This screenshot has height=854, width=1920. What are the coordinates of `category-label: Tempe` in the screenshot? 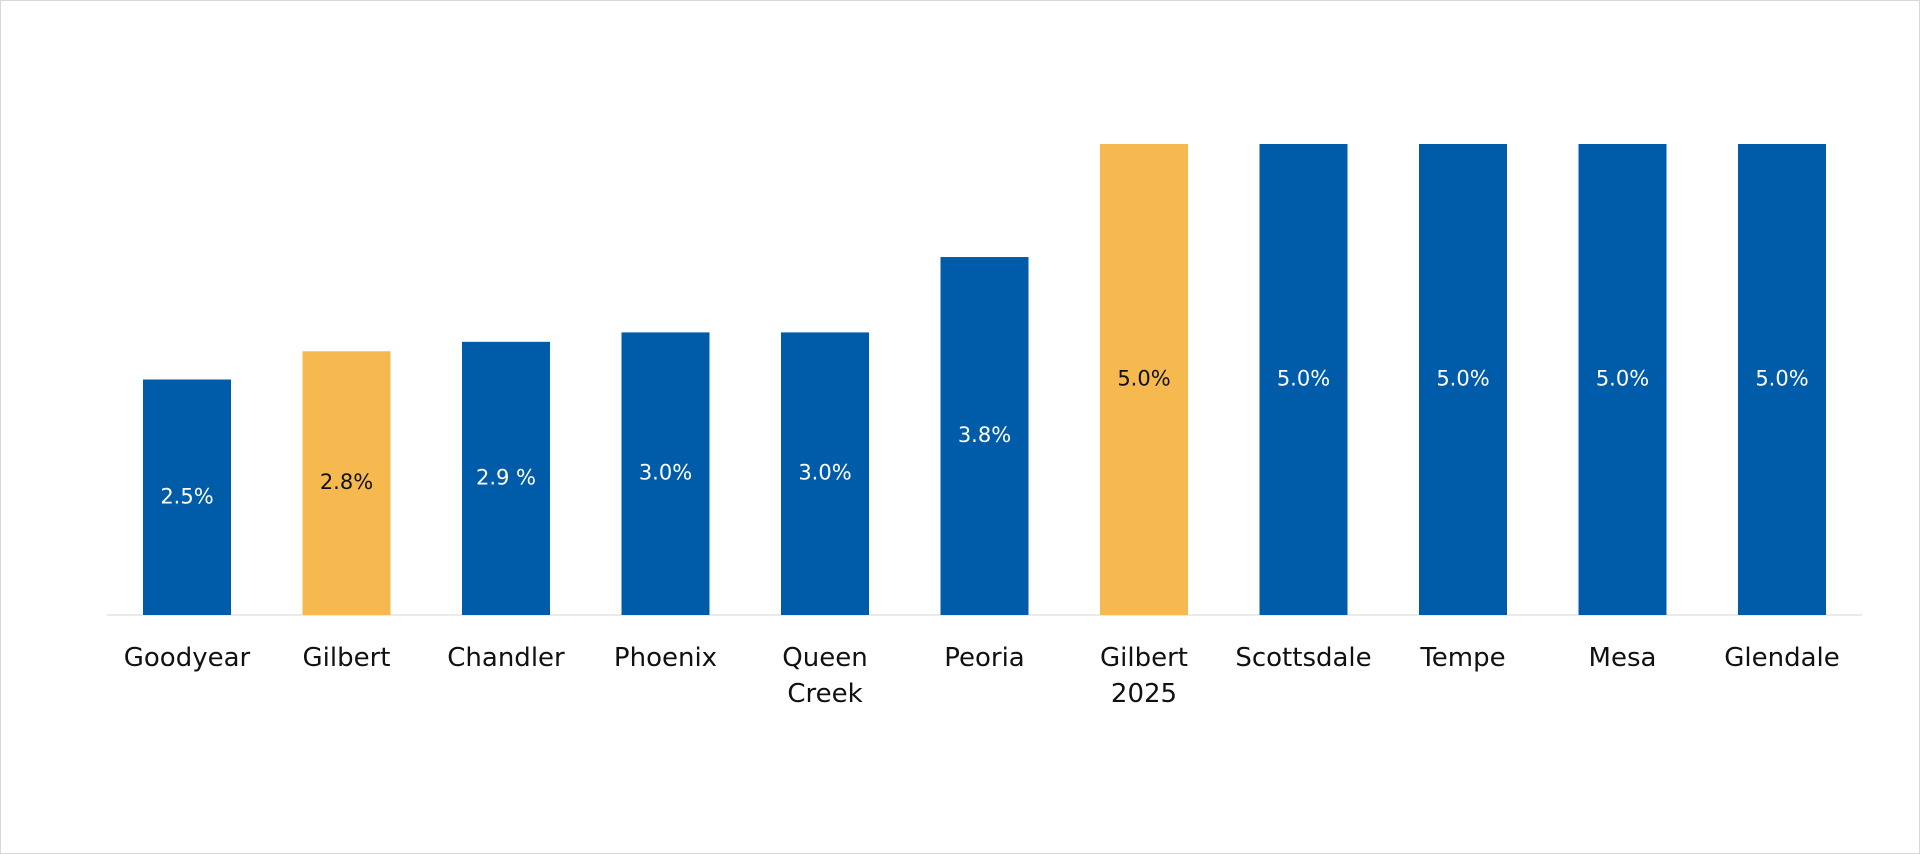 It's located at (1463, 658).